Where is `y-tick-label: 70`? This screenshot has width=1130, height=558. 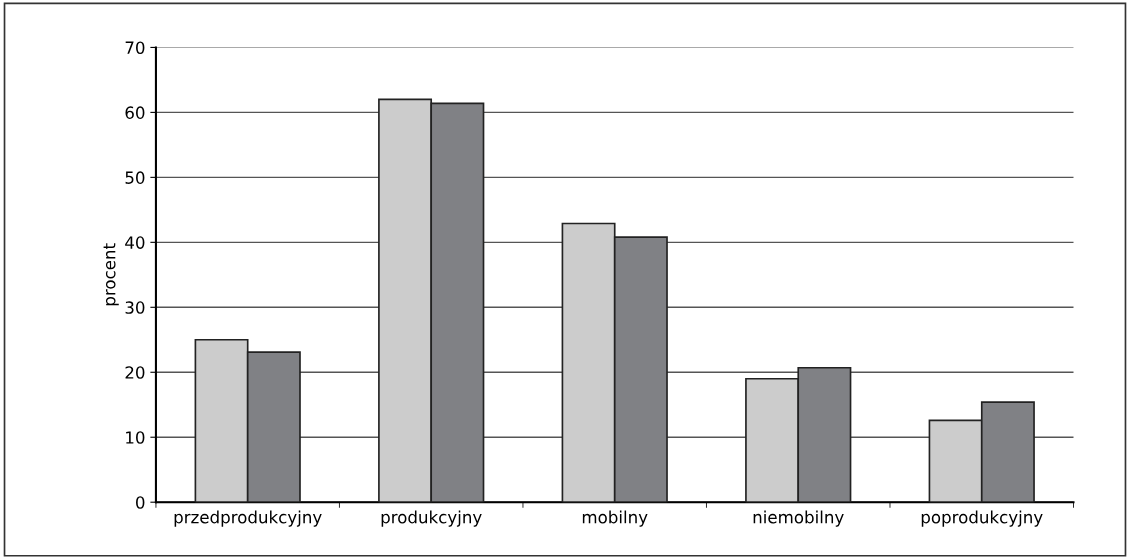
y-tick-label: 70 is located at coordinates (135, 47).